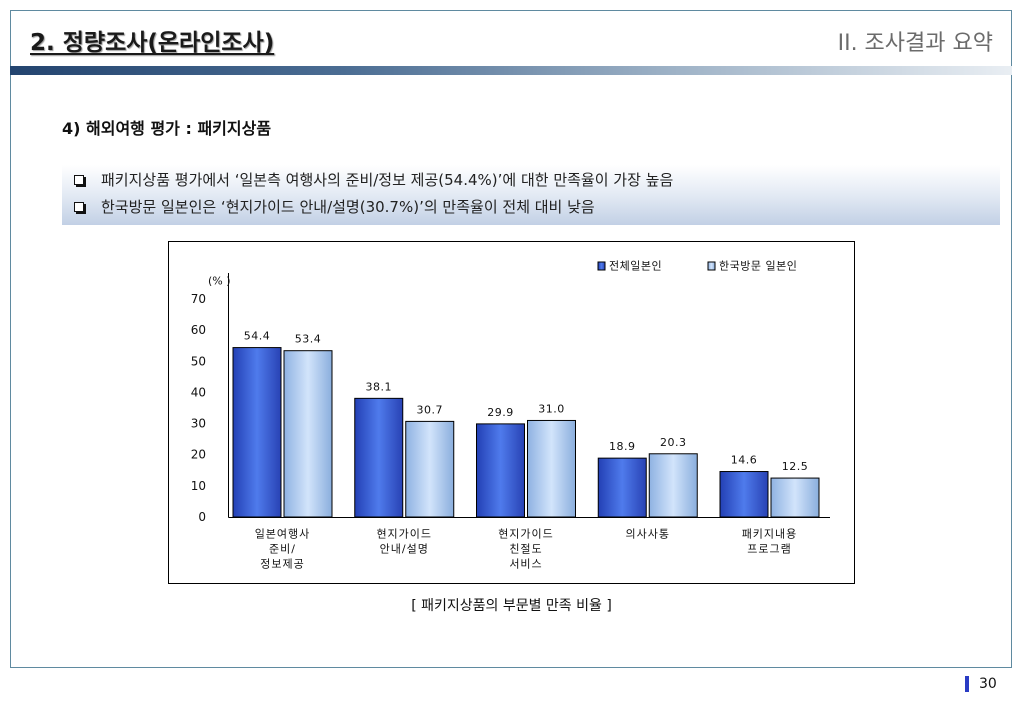  What do you see at coordinates (198, 330) in the screenshot?
I see `y-tick-label: 60` at bounding box center [198, 330].